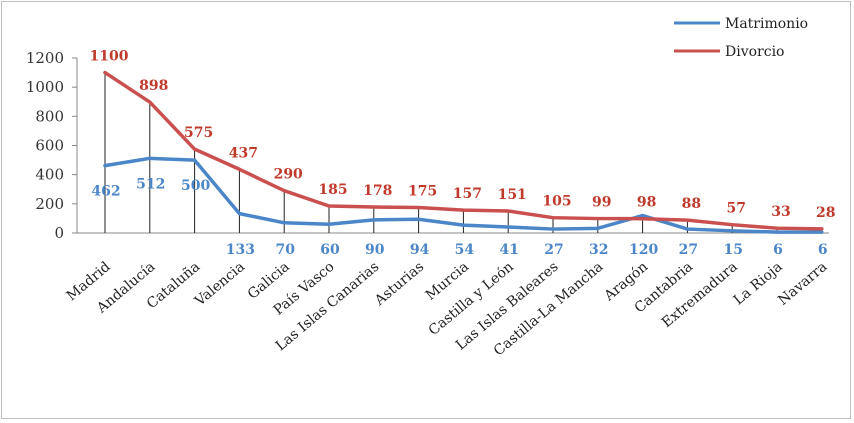 The height and width of the screenshot is (423, 854). What do you see at coordinates (49, 116) in the screenshot?
I see `y-tick-label: 800` at bounding box center [49, 116].